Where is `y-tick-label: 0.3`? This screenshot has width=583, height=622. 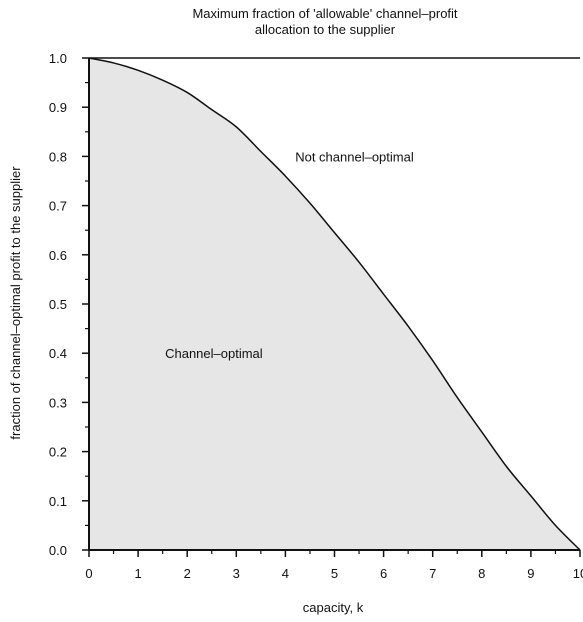
y-tick-label: 0.3 is located at coordinates (58, 402).